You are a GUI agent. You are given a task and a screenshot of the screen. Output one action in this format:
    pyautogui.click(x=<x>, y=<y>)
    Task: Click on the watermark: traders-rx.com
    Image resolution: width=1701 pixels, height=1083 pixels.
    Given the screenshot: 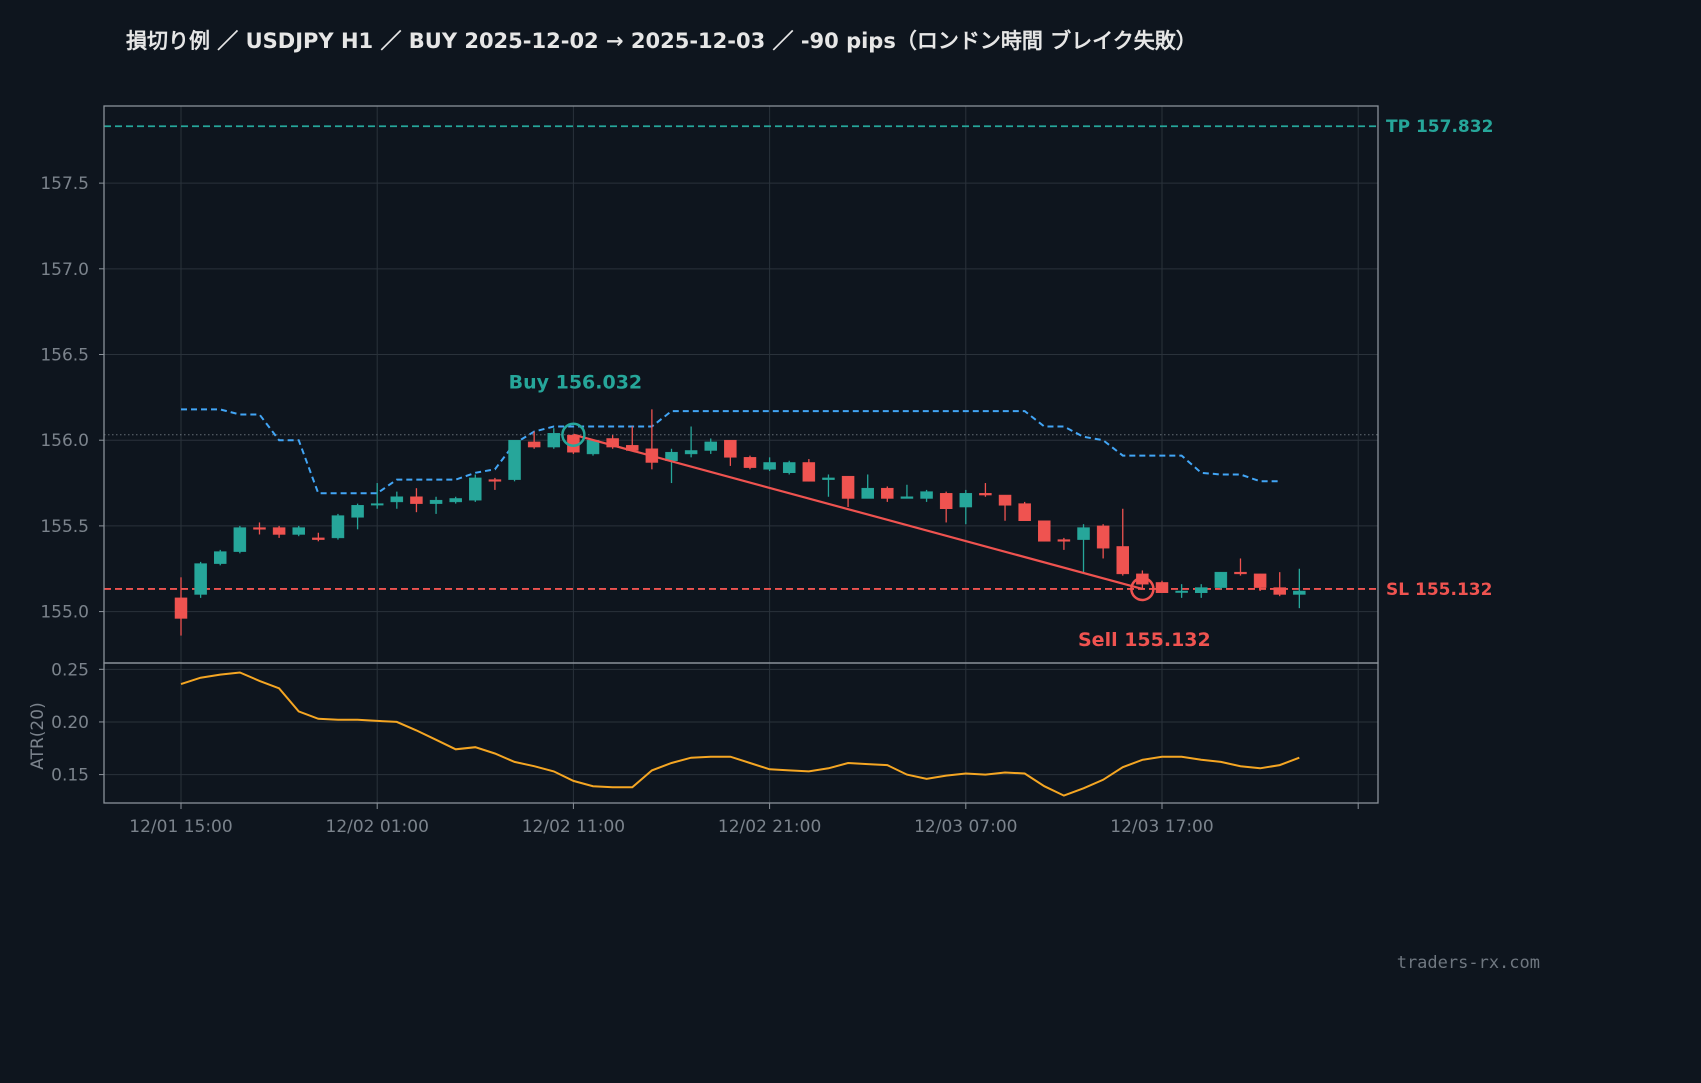 What is the action you would take?
    pyautogui.click(x=1468, y=963)
    